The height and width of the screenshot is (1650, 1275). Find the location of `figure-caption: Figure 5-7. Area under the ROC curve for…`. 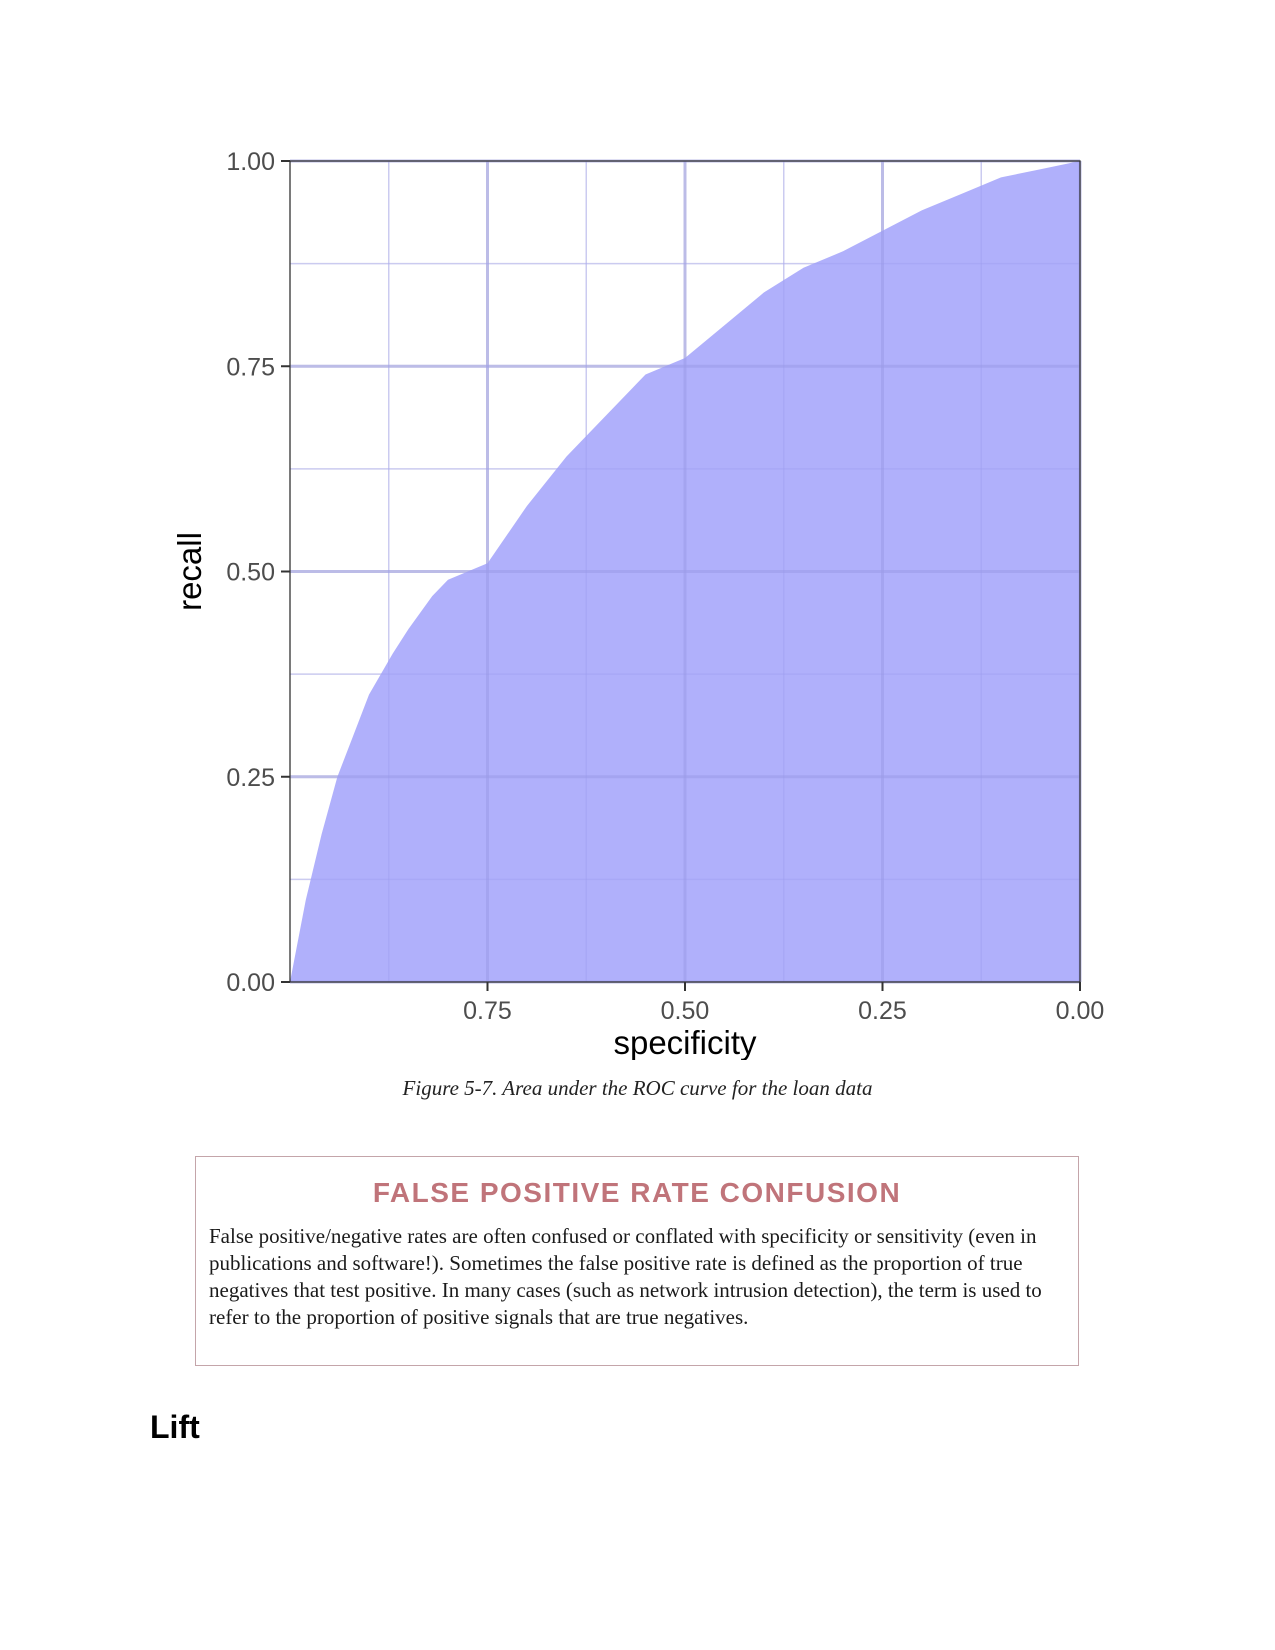

figure-caption: Figure 5-7. Area under the ROC curve for… is located at coordinates (637, 1088).